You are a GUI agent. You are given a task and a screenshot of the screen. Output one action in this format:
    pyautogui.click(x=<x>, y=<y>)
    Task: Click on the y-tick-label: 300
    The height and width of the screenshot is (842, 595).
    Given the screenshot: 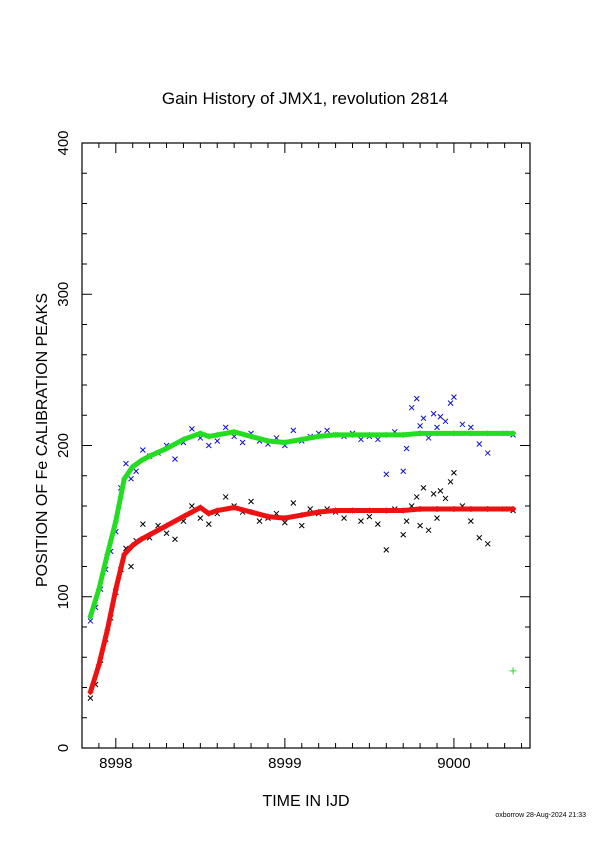 What is the action you would take?
    pyautogui.click(x=63, y=294)
    